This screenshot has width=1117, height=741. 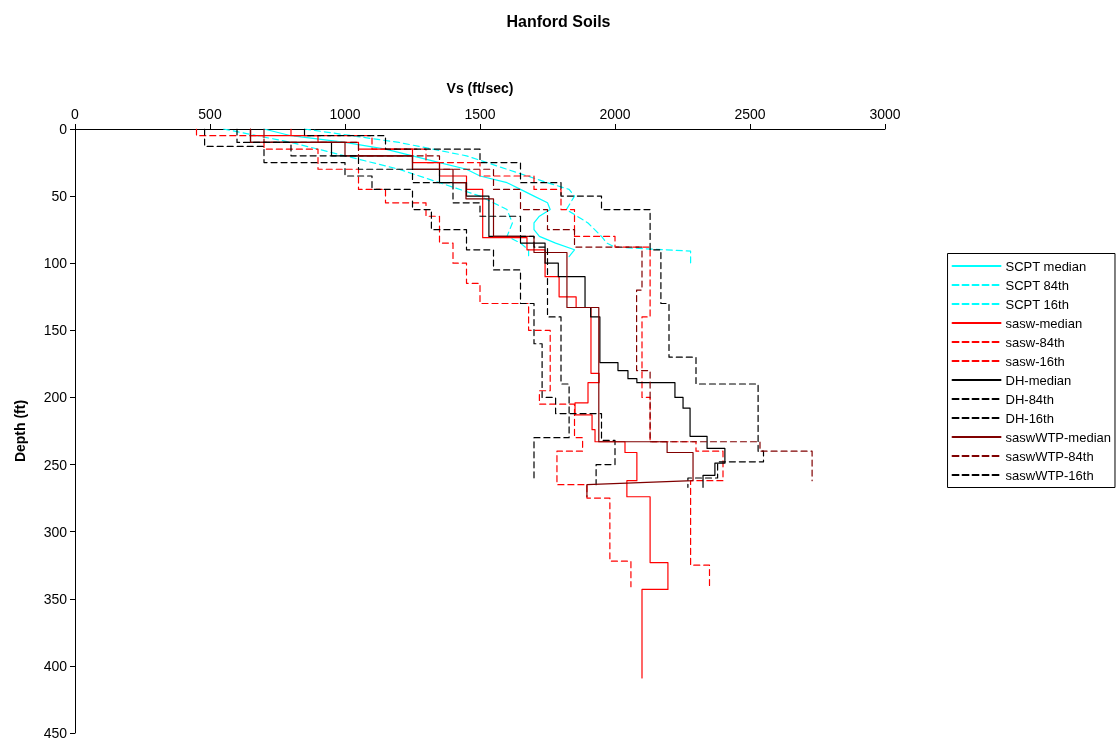 I want to click on x-tick-label: 0, so click(x=75, y=114).